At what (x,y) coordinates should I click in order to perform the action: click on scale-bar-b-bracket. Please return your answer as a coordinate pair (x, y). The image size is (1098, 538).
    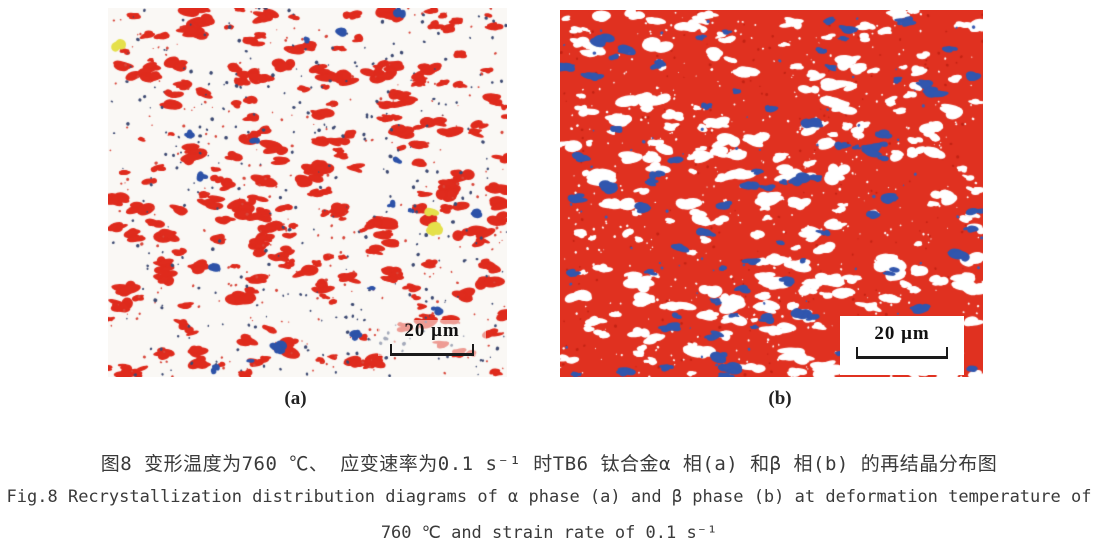
    Looking at the image, I should click on (902, 353).